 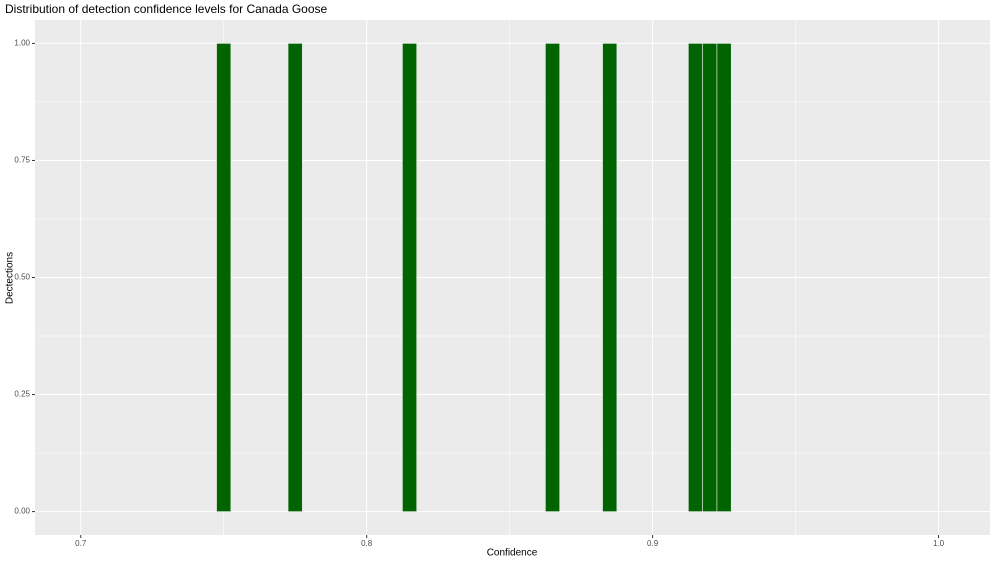 I want to click on y-tick-label: 0.25, so click(x=22, y=394).